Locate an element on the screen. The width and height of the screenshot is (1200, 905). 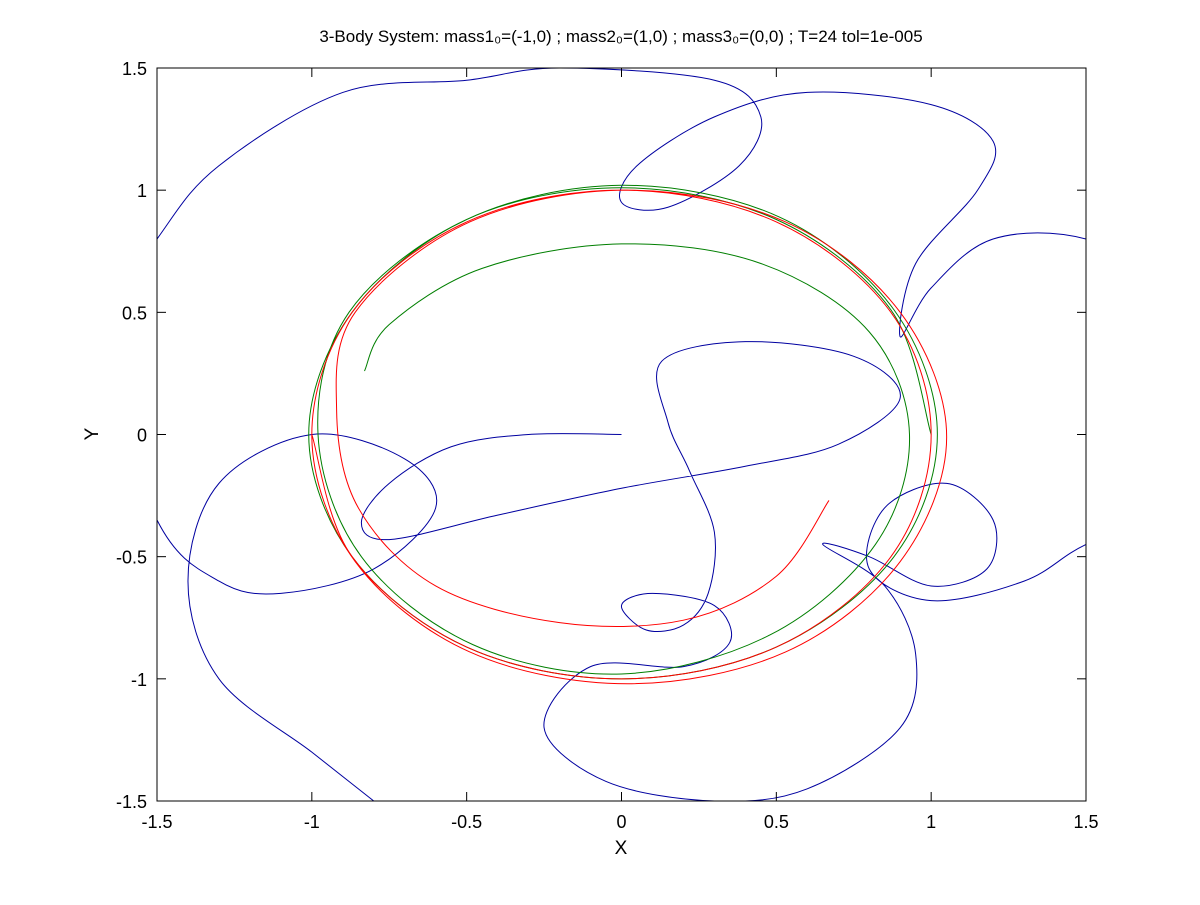
y-tick-label: 0 is located at coordinates (142, 436).